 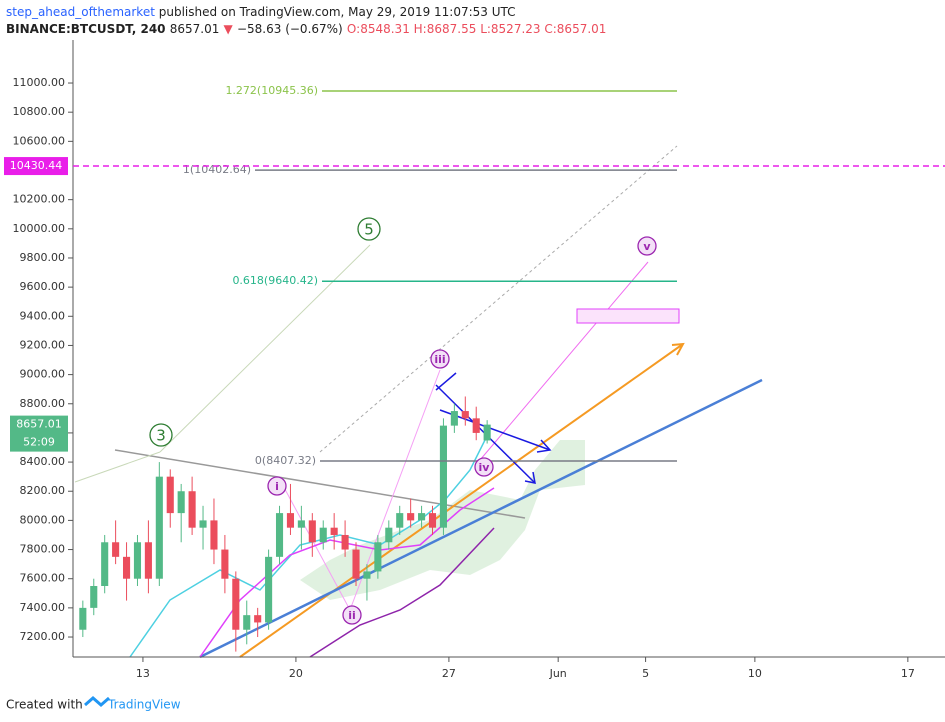 I want to click on wave-label: iv, so click(x=485, y=467).